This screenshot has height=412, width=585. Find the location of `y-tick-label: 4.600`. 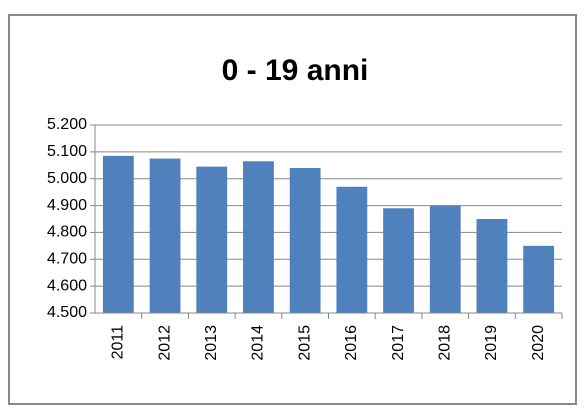

y-tick-label: 4.600 is located at coordinates (67, 285).